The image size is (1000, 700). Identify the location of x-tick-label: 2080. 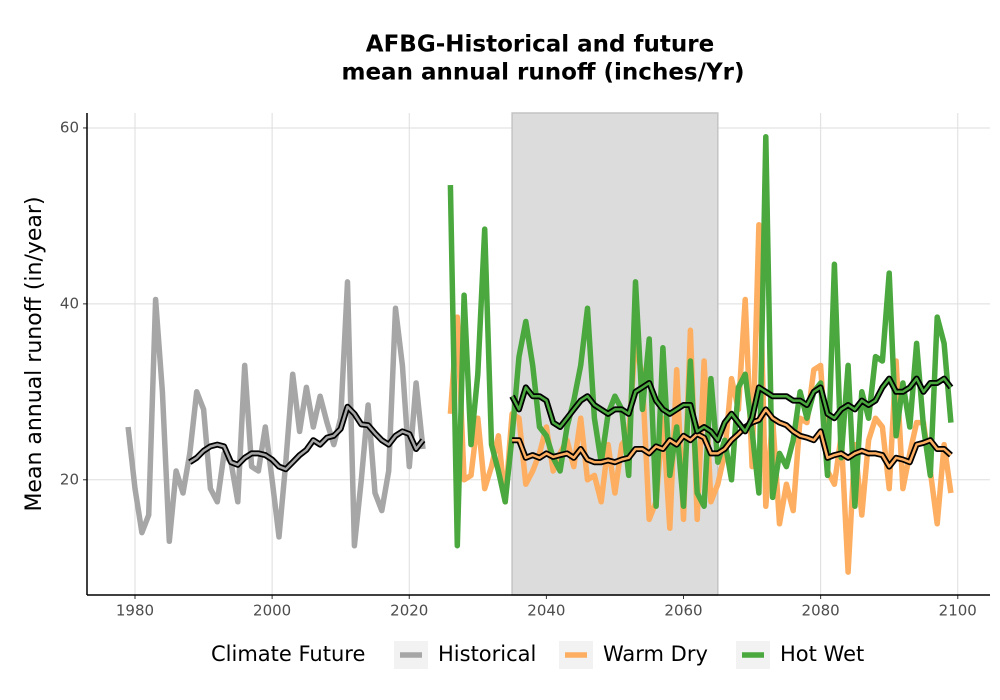
(821, 611).